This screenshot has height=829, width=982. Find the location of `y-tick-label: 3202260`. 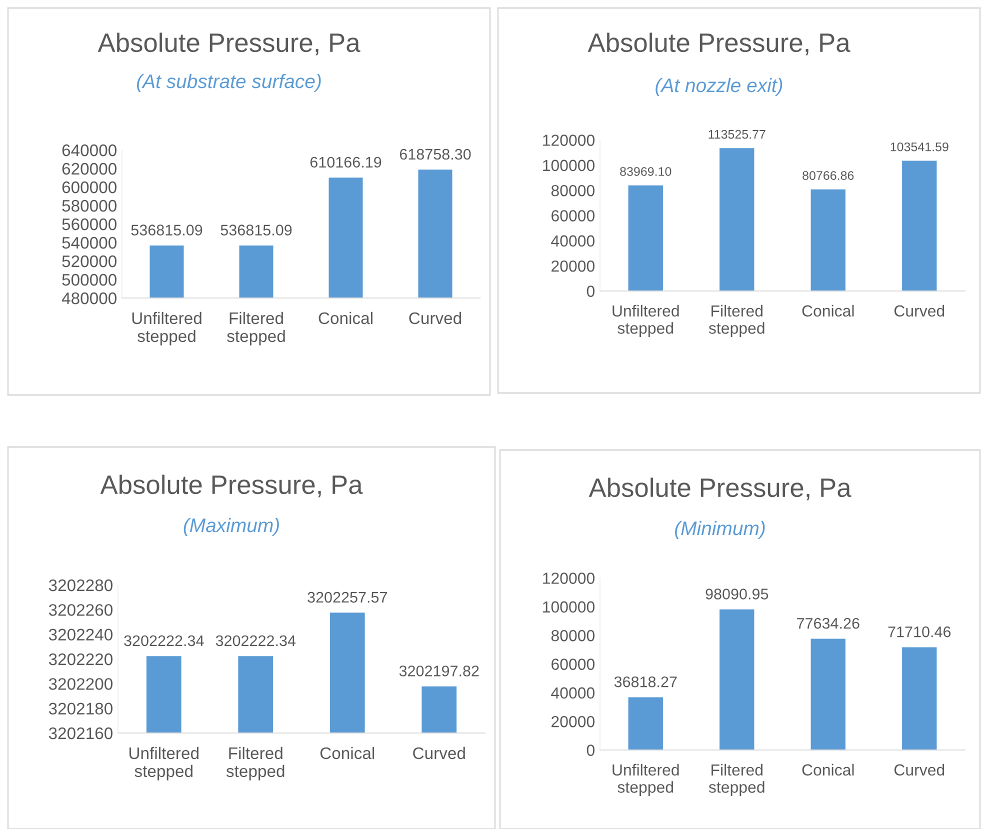

y-tick-label: 3202260 is located at coordinates (80, 610).